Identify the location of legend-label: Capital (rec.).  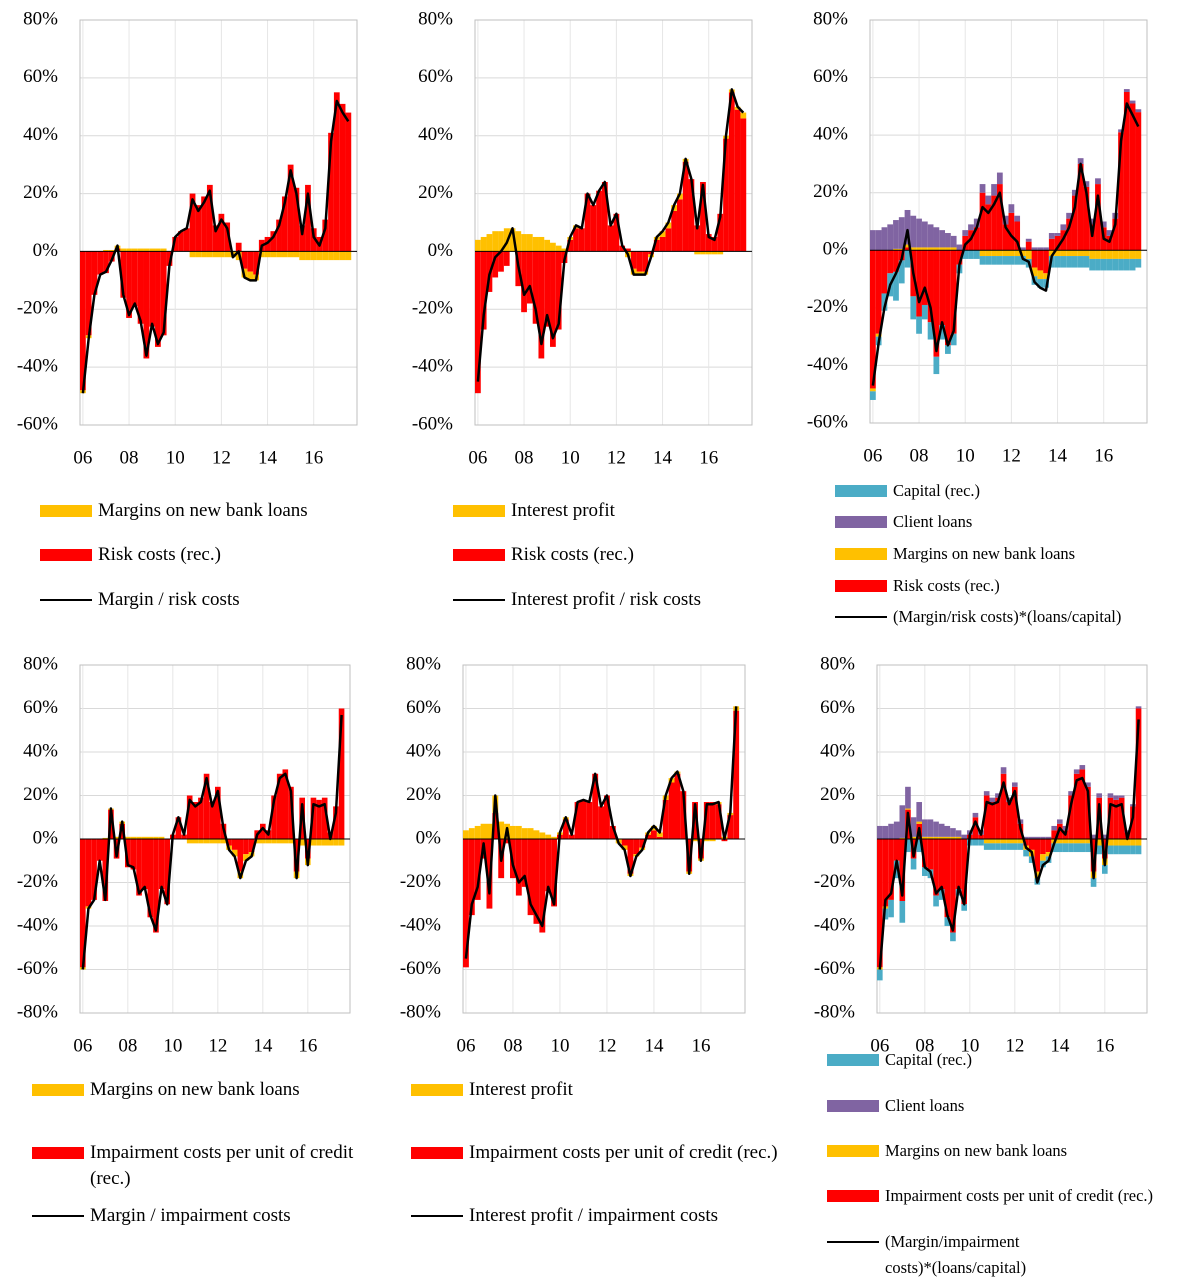
(937, 490).